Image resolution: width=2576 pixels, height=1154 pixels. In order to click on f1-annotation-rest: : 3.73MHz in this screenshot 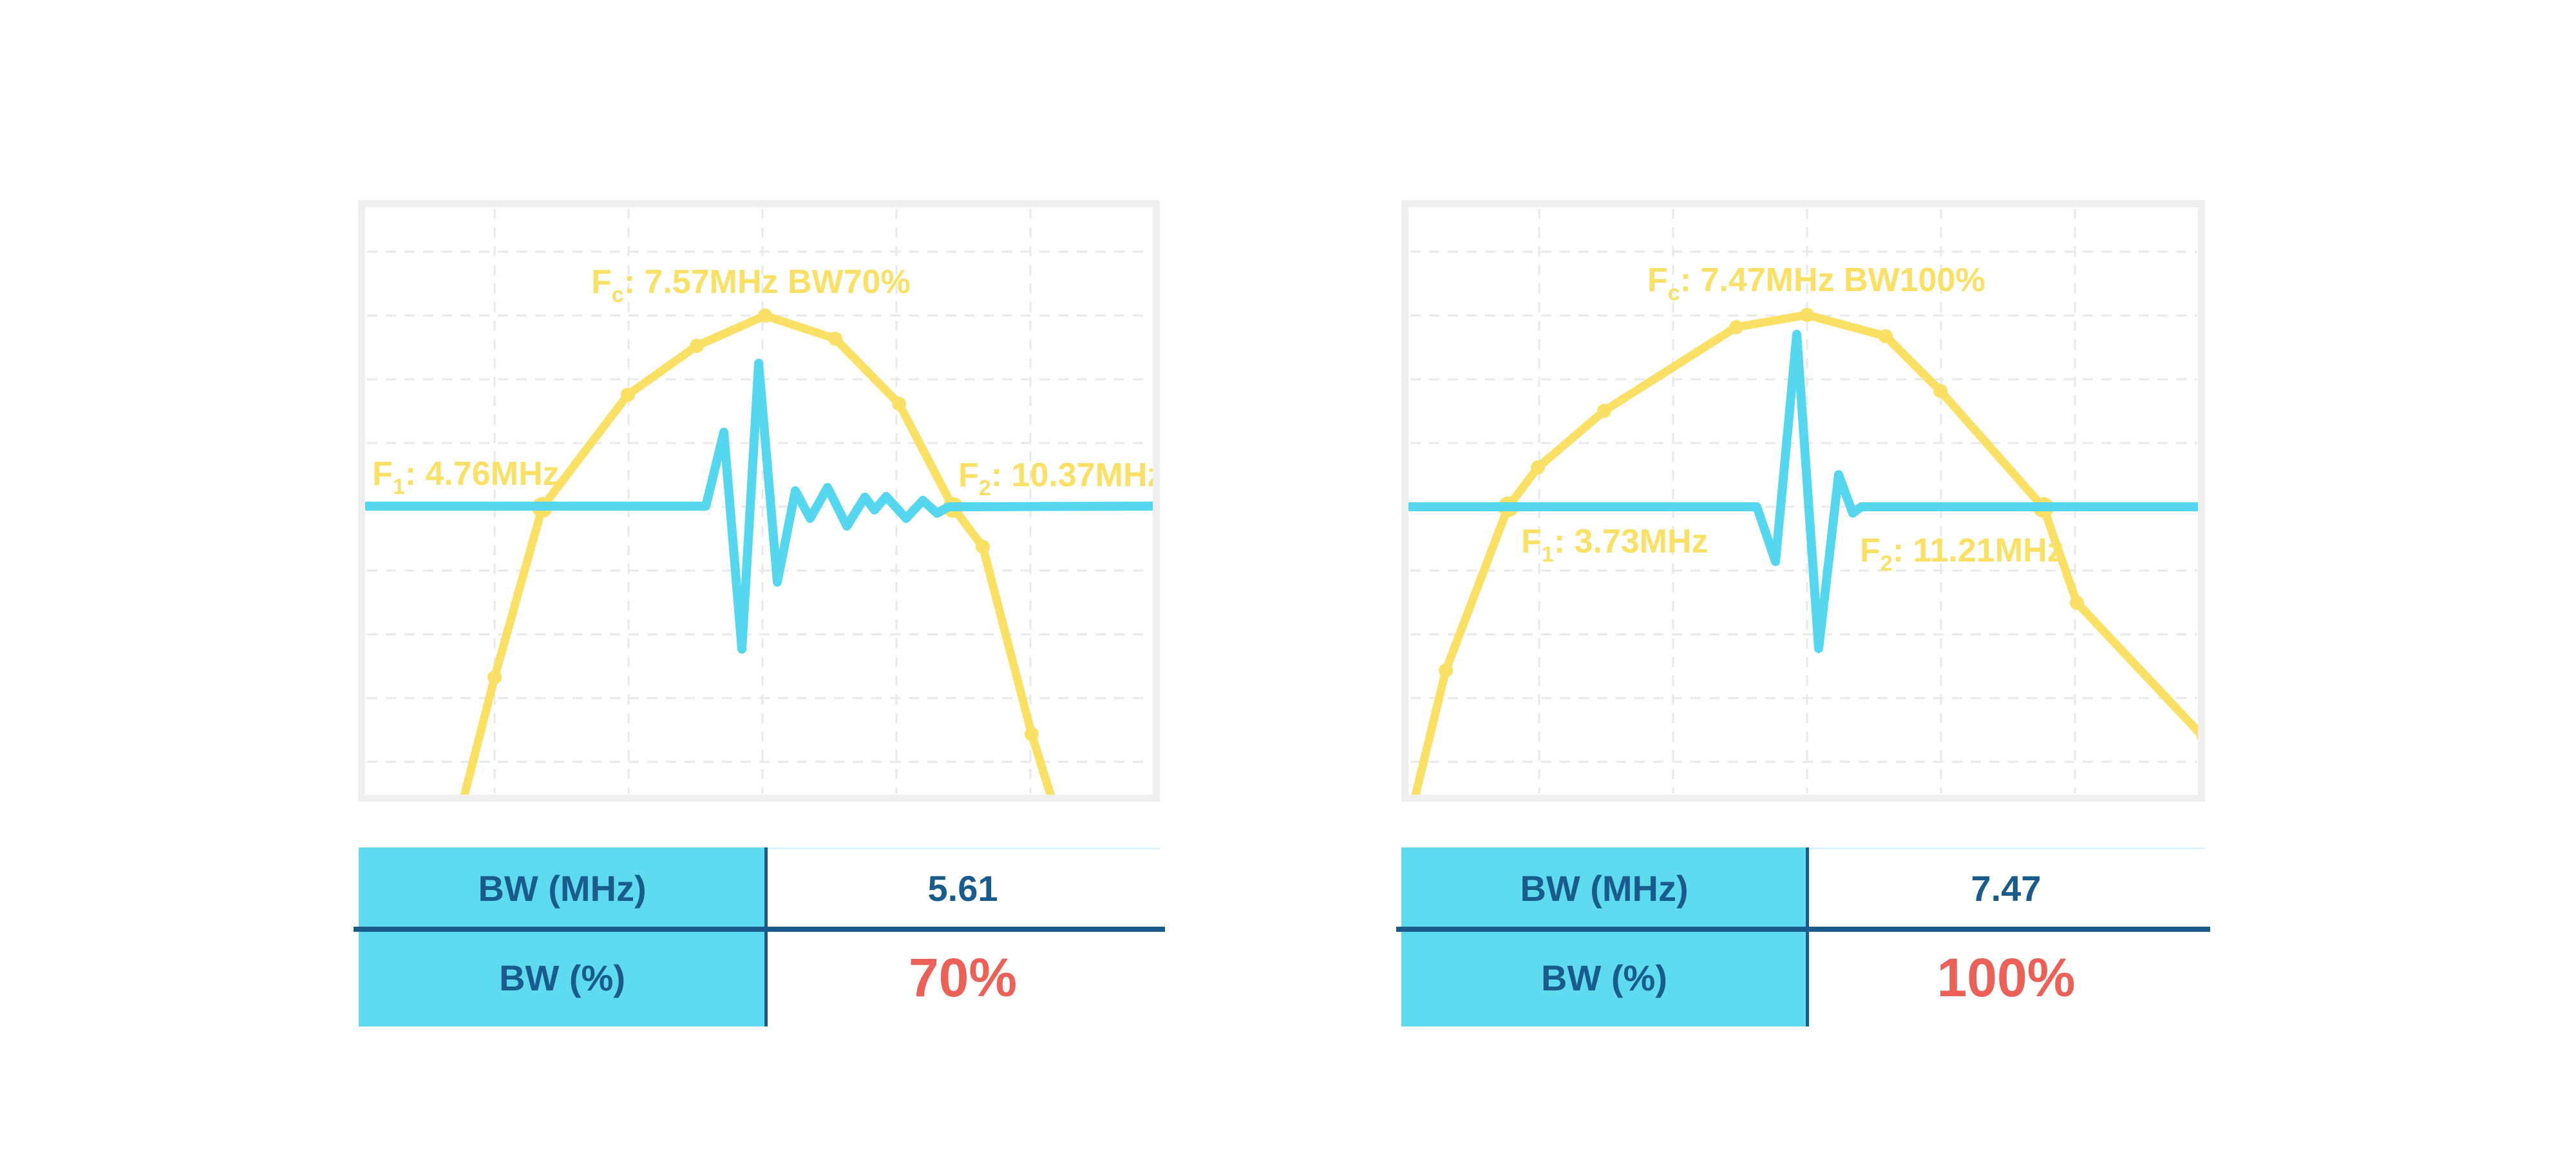, I will do `click(1632, 541)`.